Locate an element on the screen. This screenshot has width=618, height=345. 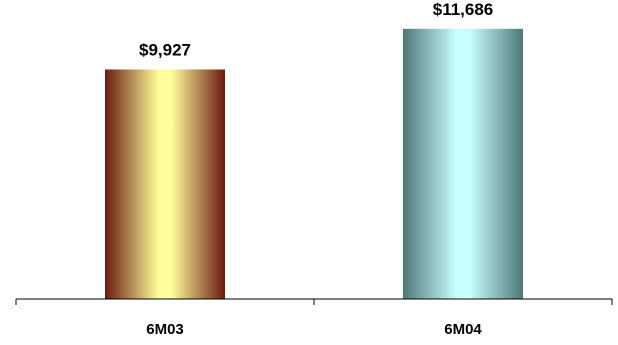
bar-6m03 is located at coordinates (165, 184).